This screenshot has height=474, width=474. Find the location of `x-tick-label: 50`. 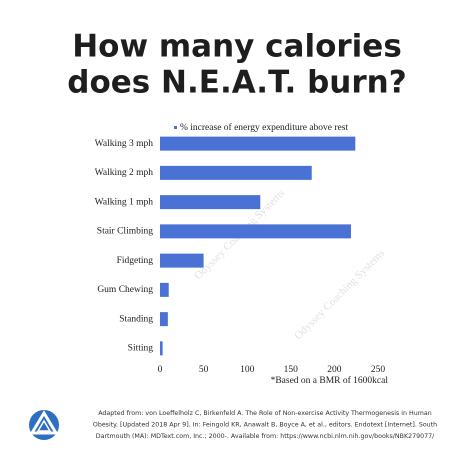

x-tick-label: 50 is located at coordinates (204, 370).